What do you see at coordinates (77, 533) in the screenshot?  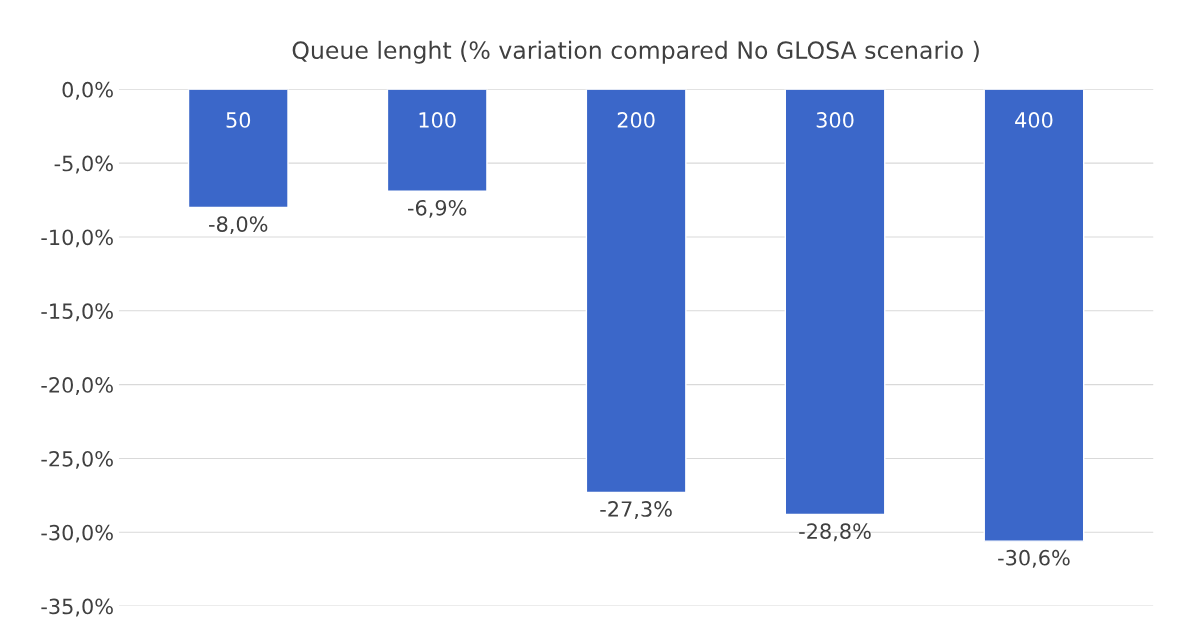 I see `y-tick-label: -30,0%` at bounding box center [77, 533].